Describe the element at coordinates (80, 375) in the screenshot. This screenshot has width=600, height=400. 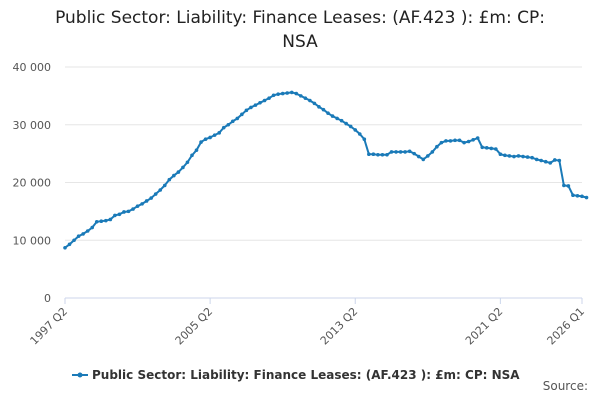
I see `legend-marker` at that location.